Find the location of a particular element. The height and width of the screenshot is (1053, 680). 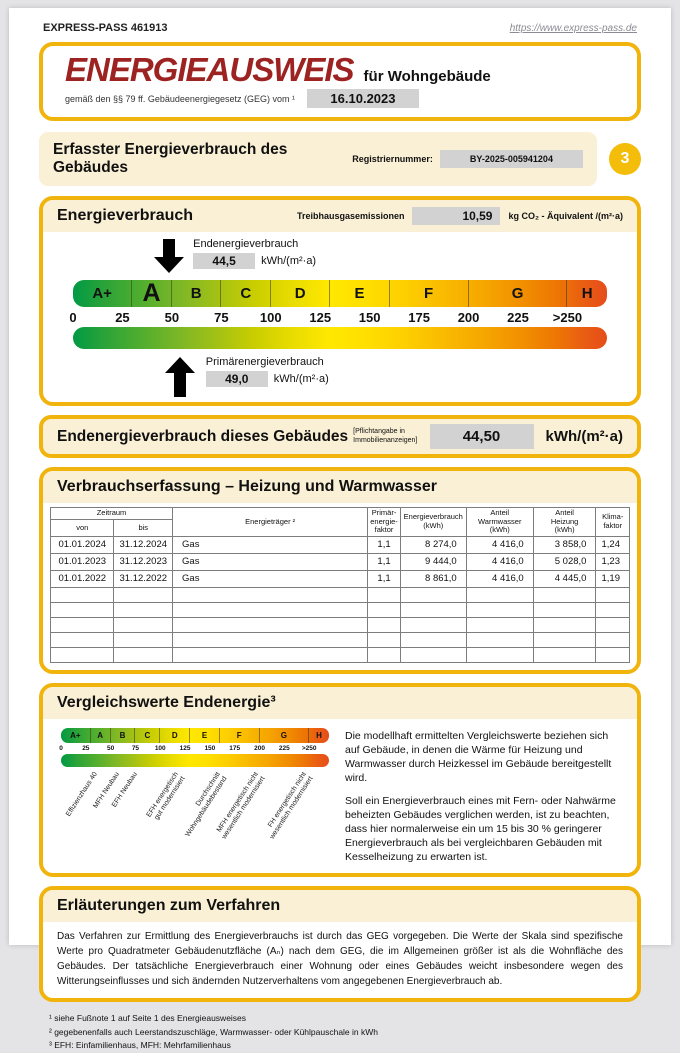

energy-consumption-title: Energieverbrauch is located at coordinates (125, 215).